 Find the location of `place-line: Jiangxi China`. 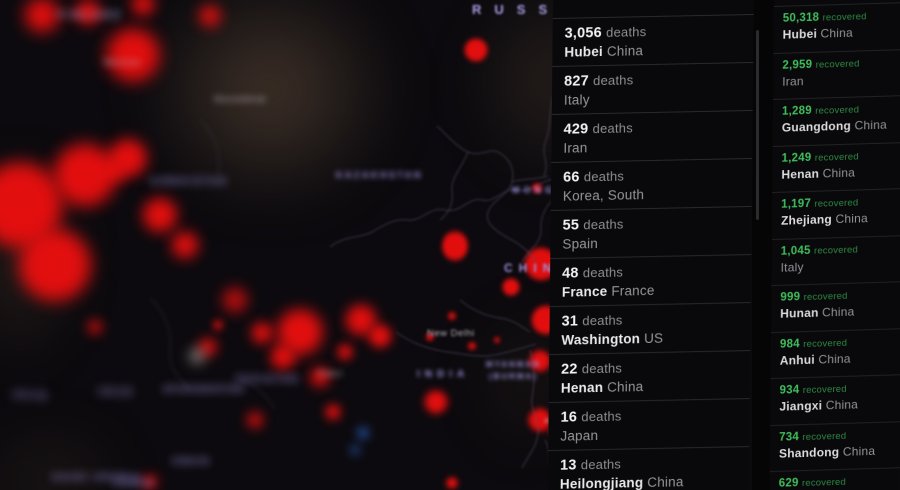

place-line: Jiangxi China is located at coordinates (839, 405).